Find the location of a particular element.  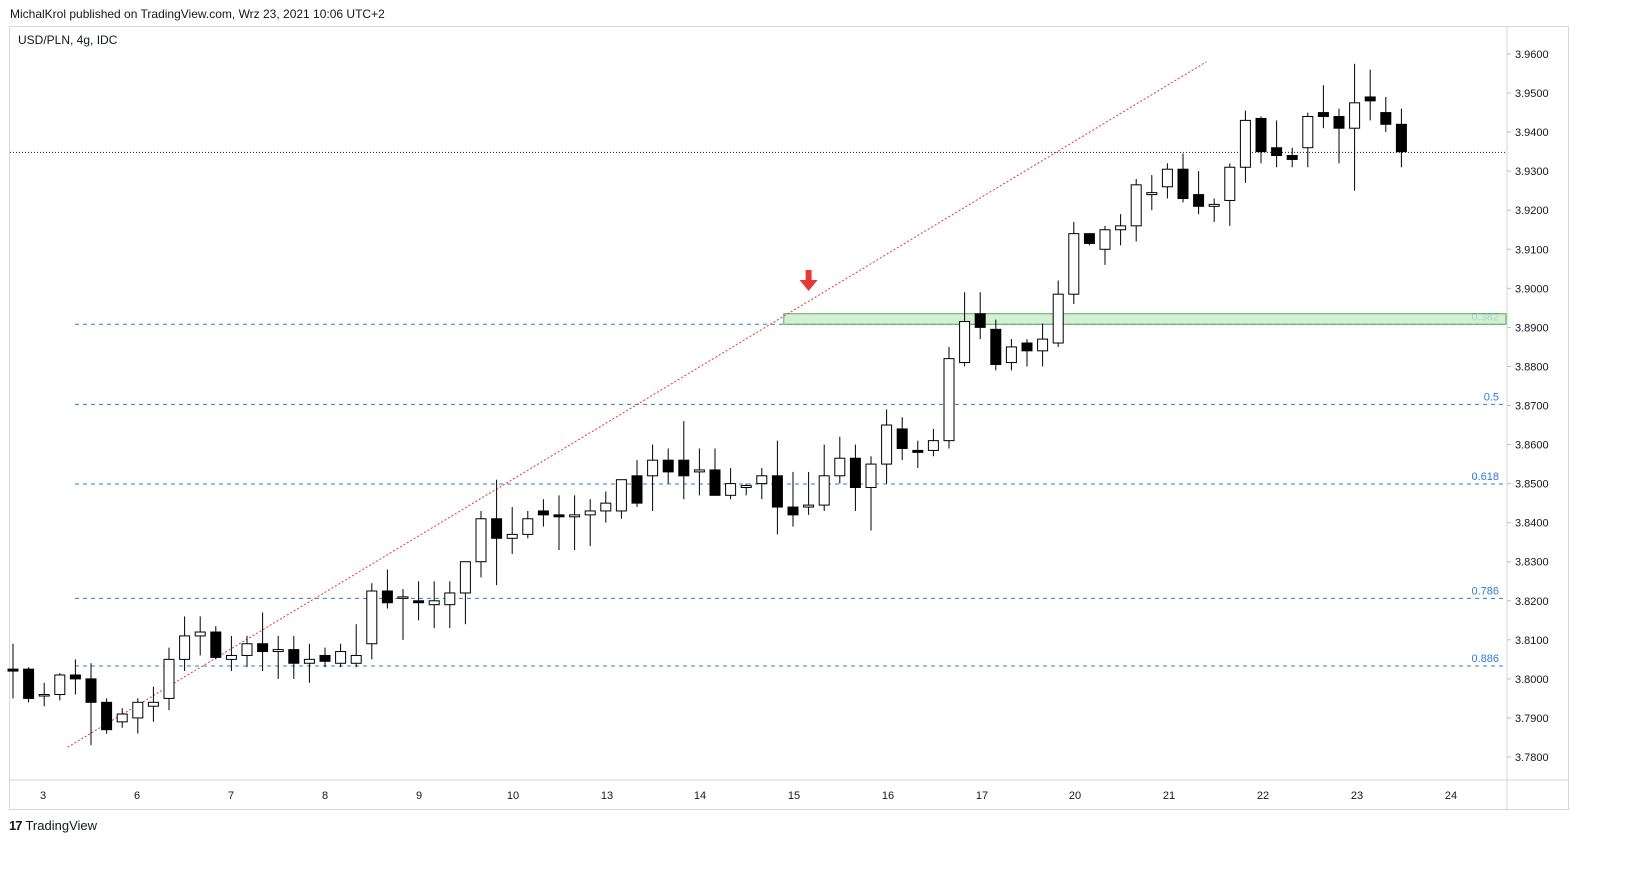

time-tick-label: 16 is located at coordinates (888, 796).